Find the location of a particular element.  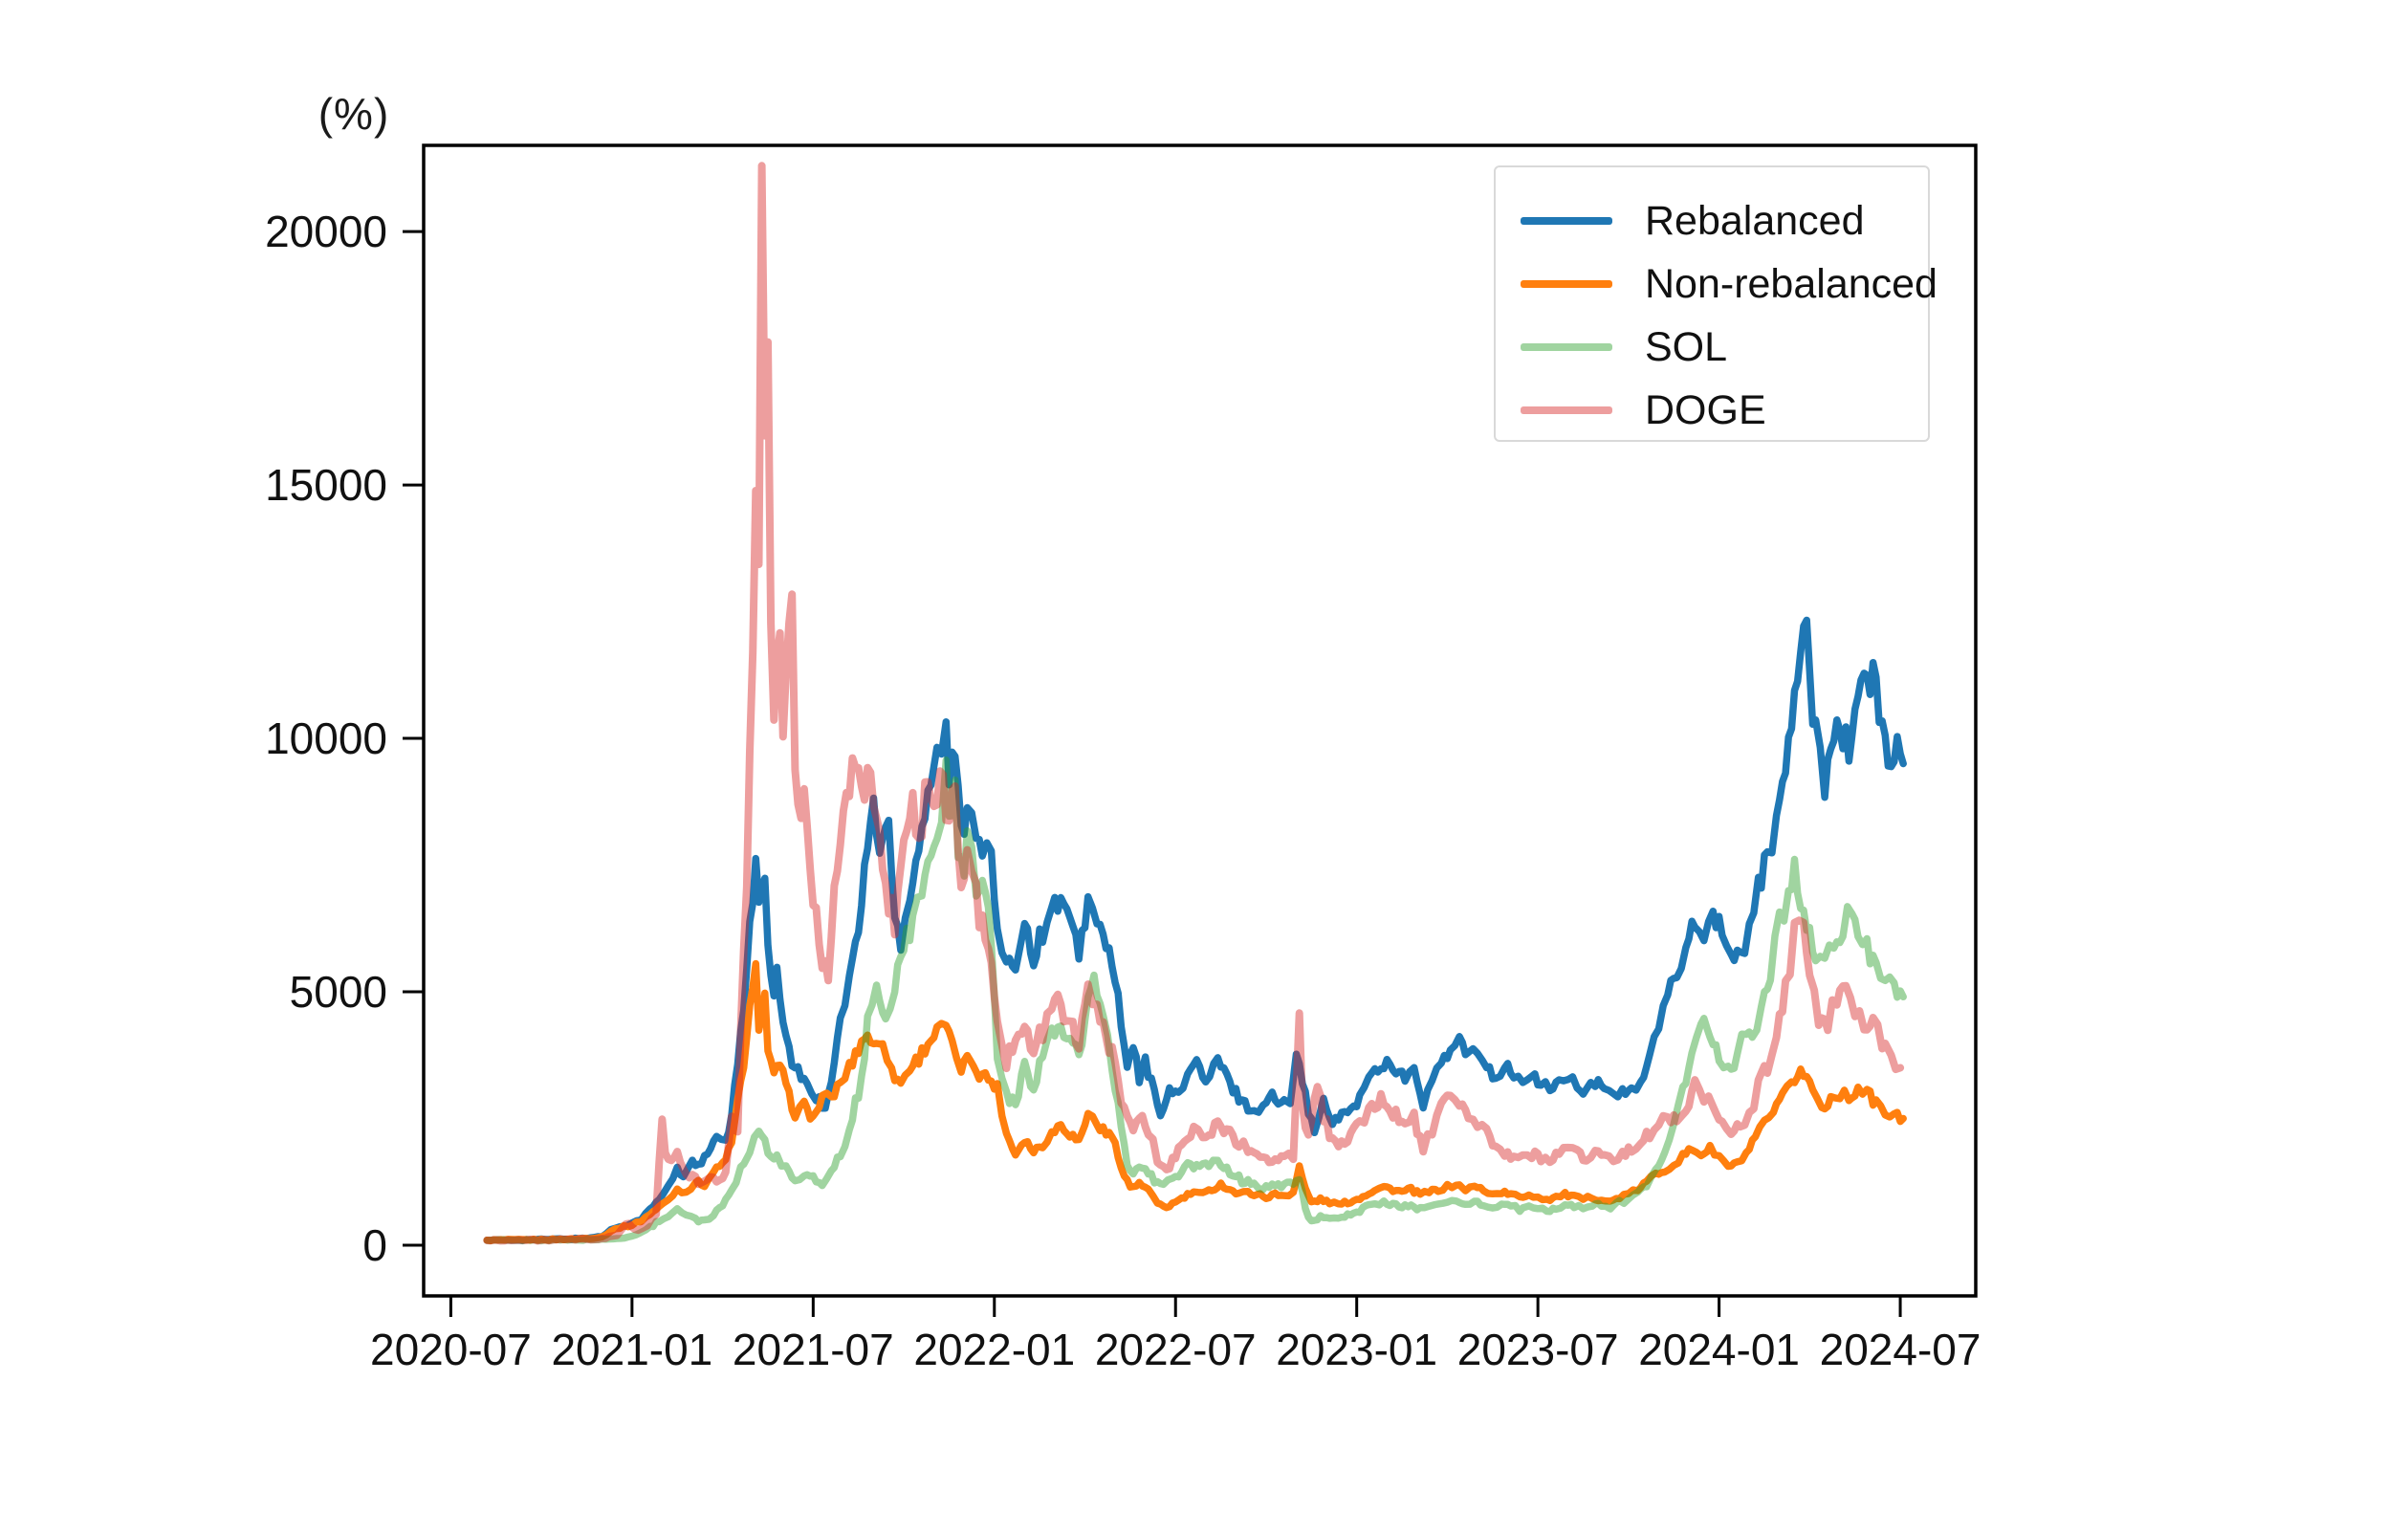

y-tick-label: 0 is located at coordinates (374, 1245).